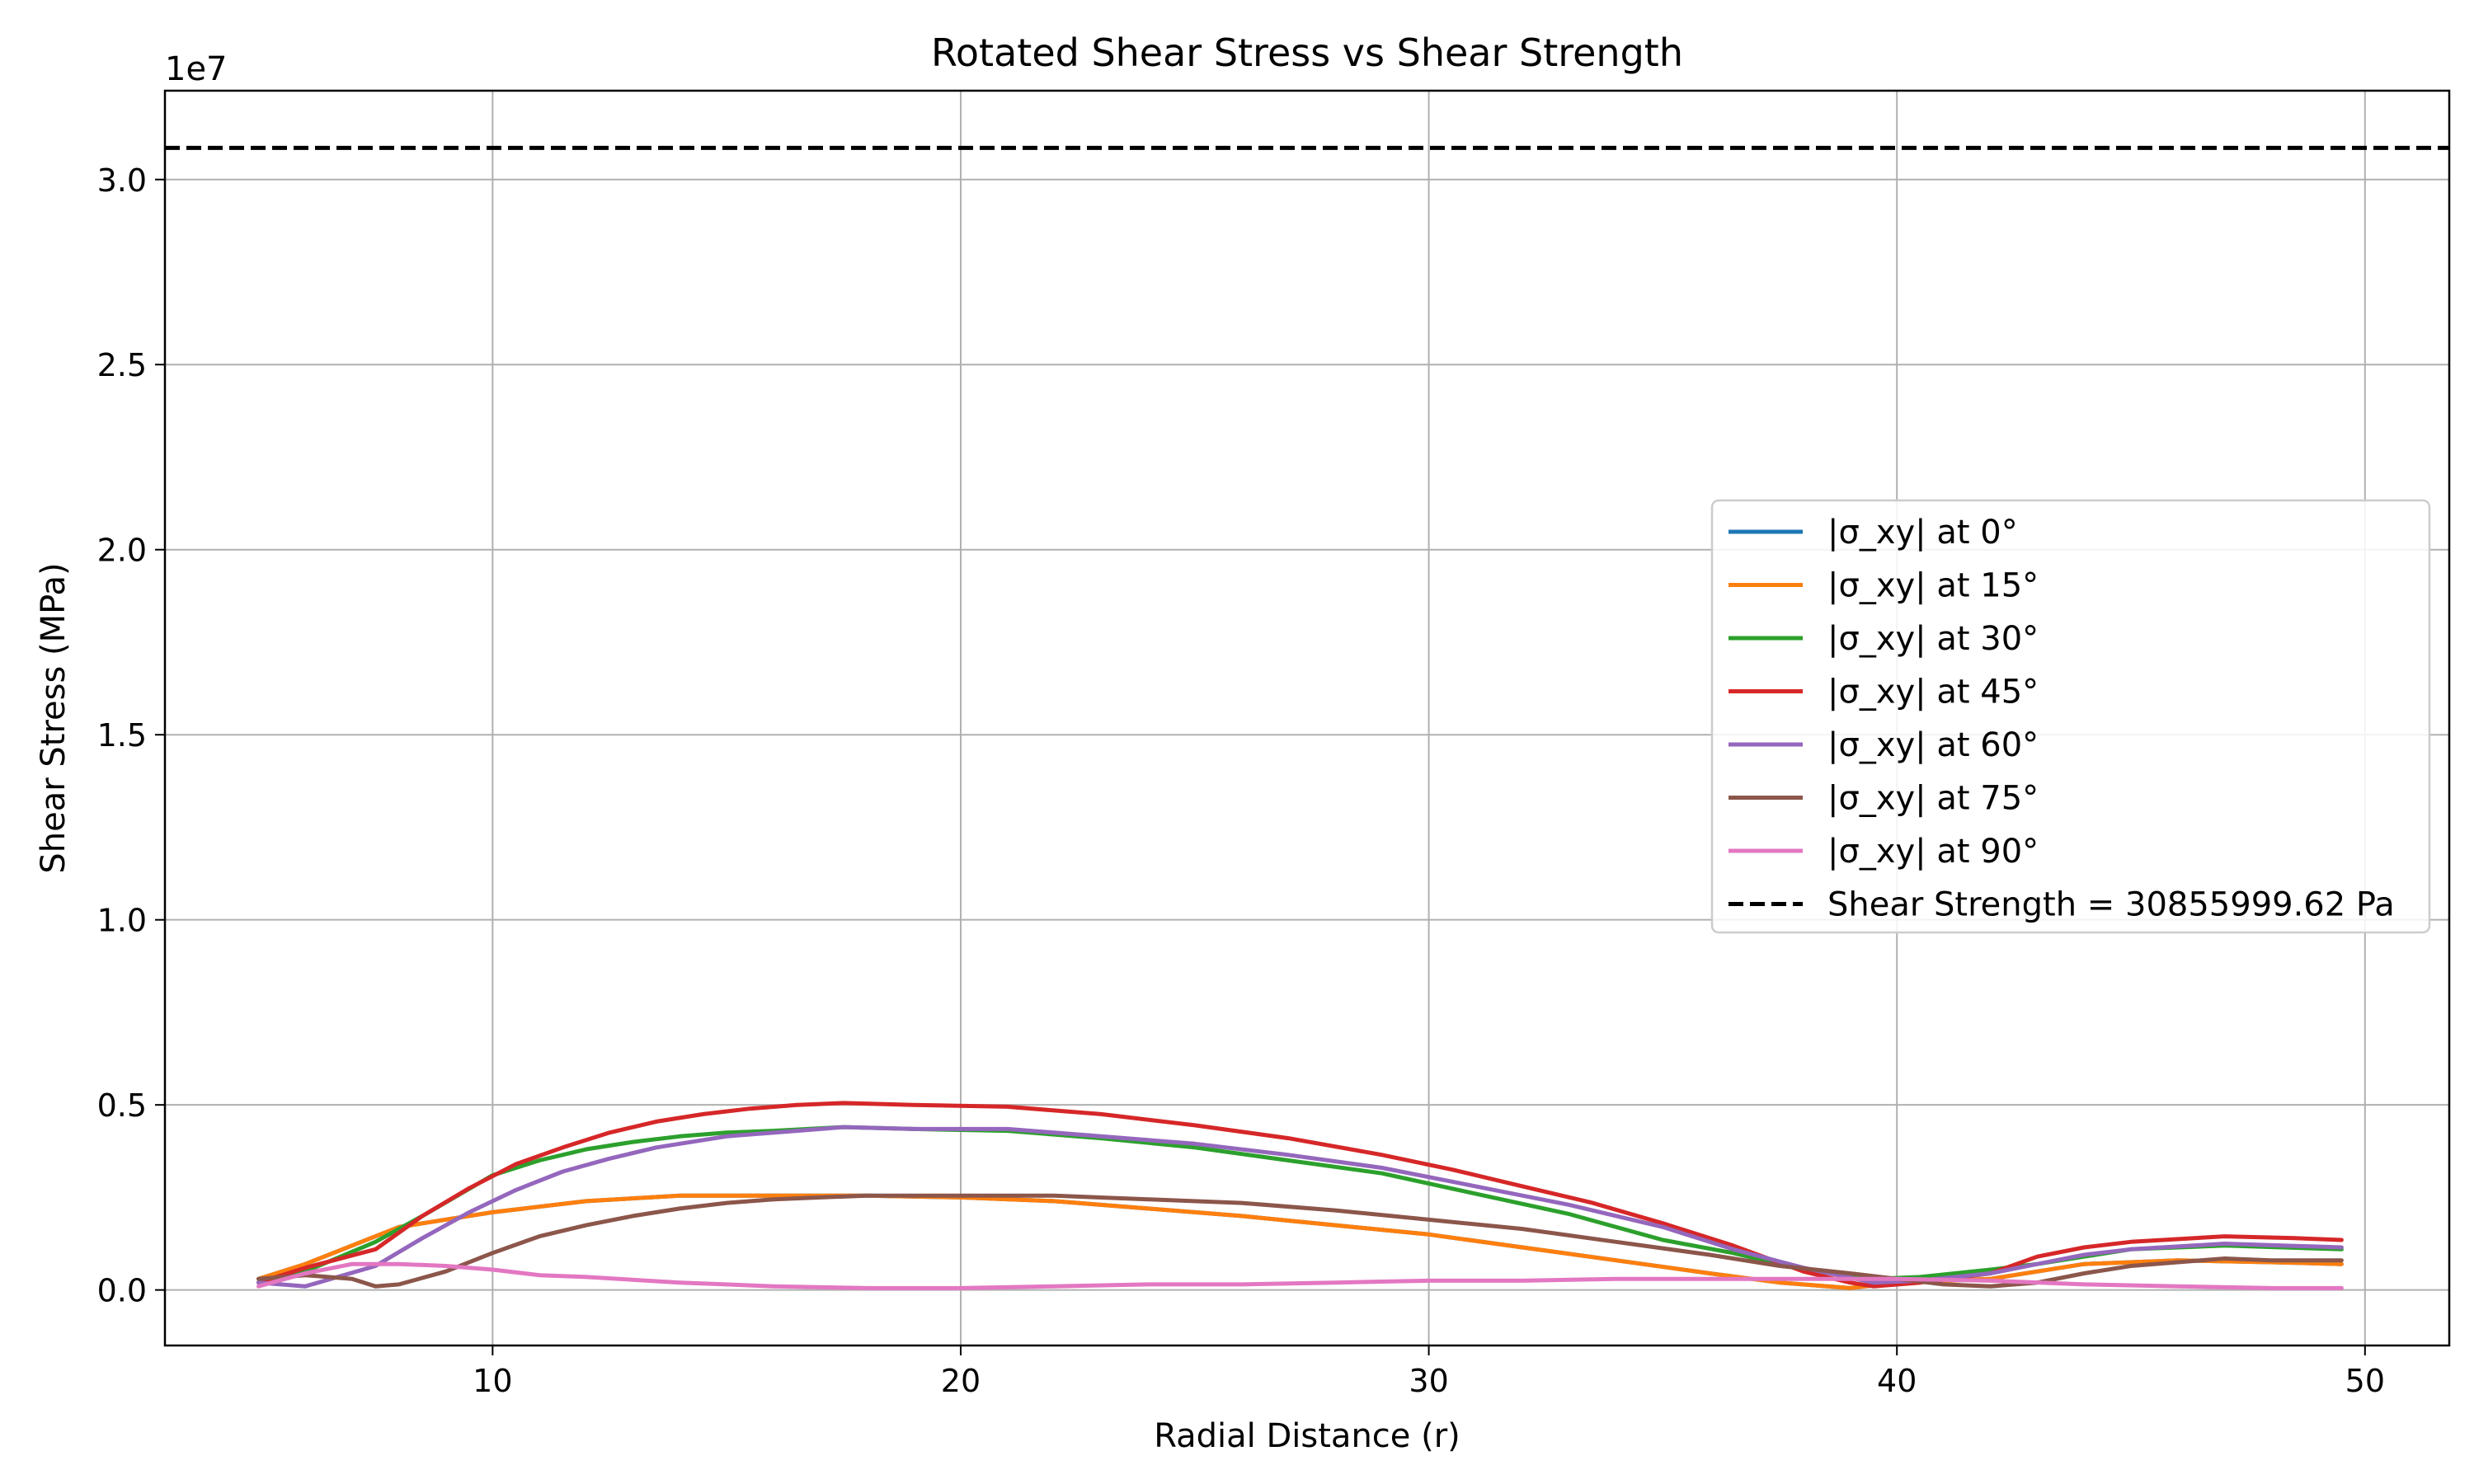 This screenshot has width=2474, height=1484. I want to click on legend-box, so click(2070, 716).